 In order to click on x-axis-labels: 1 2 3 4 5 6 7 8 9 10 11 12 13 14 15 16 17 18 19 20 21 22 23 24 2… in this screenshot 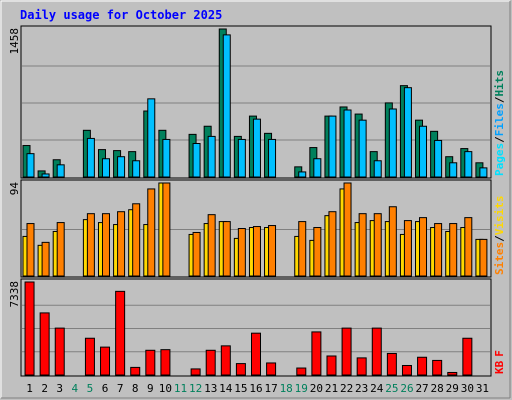, I will do `click(257, 388)`.